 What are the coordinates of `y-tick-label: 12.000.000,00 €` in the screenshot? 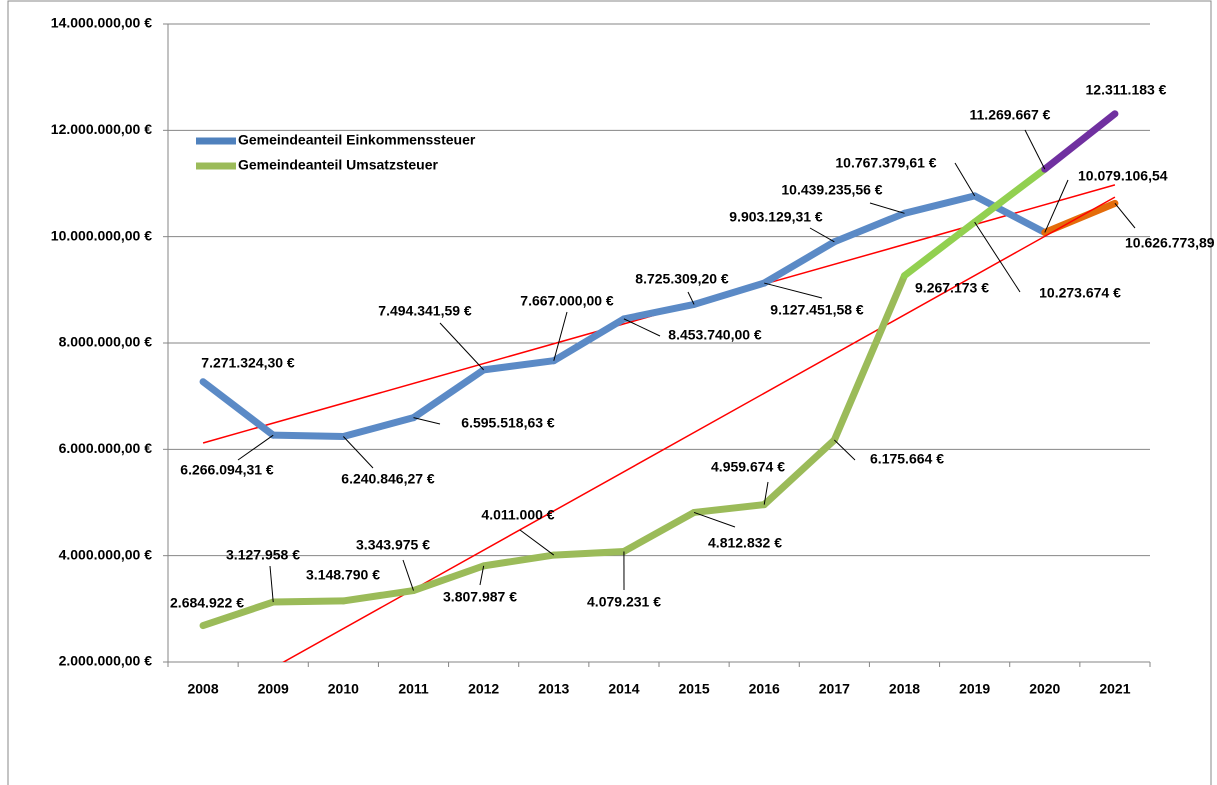 It's located at (101, 129).